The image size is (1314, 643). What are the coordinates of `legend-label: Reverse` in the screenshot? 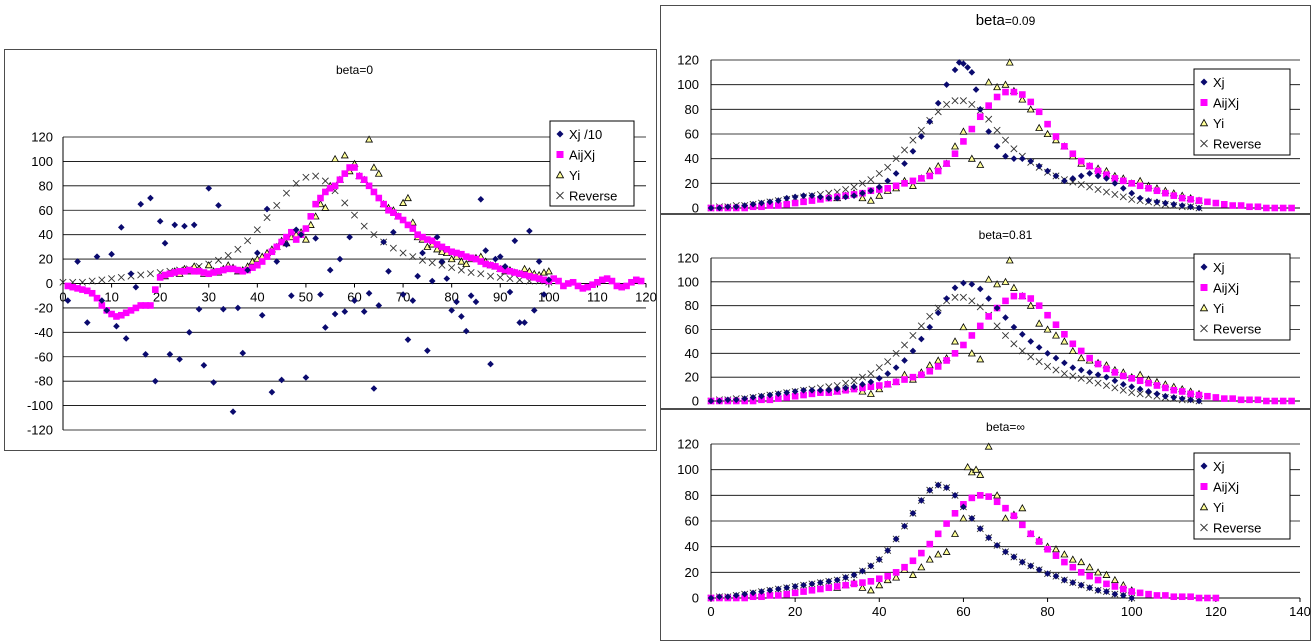 It's located at (1237, 528).